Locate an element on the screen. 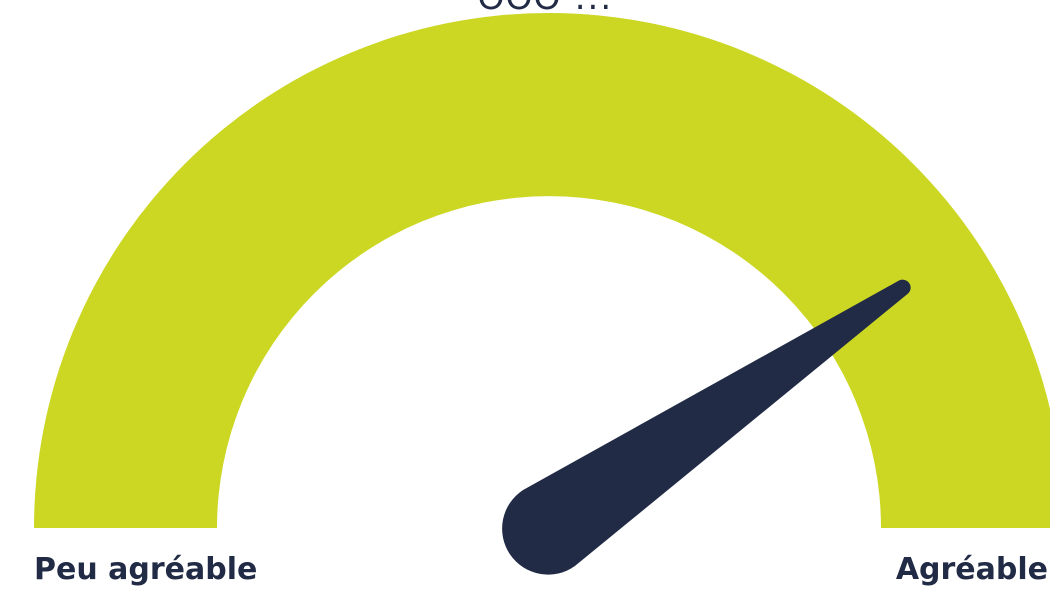 The width and height of the screenshot is (1050, 593). max-label: Agréable is located at coordinates (971, 569).